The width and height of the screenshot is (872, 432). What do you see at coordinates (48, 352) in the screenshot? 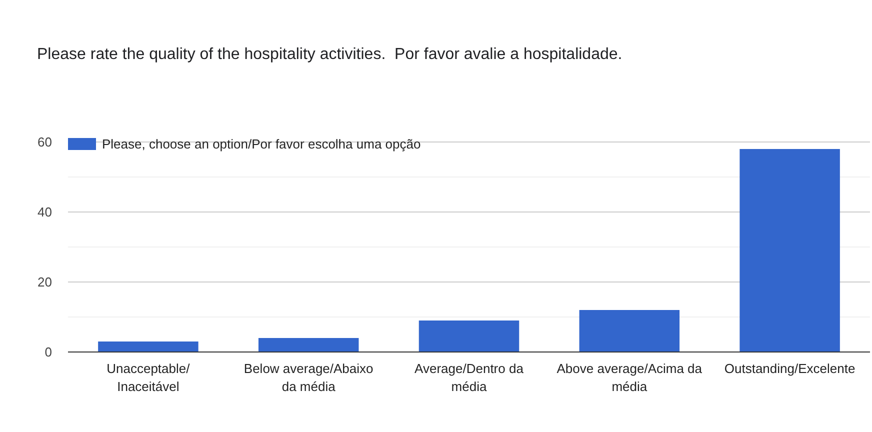
I see `y-tick-label: 0` at bounding box center [48, 352].